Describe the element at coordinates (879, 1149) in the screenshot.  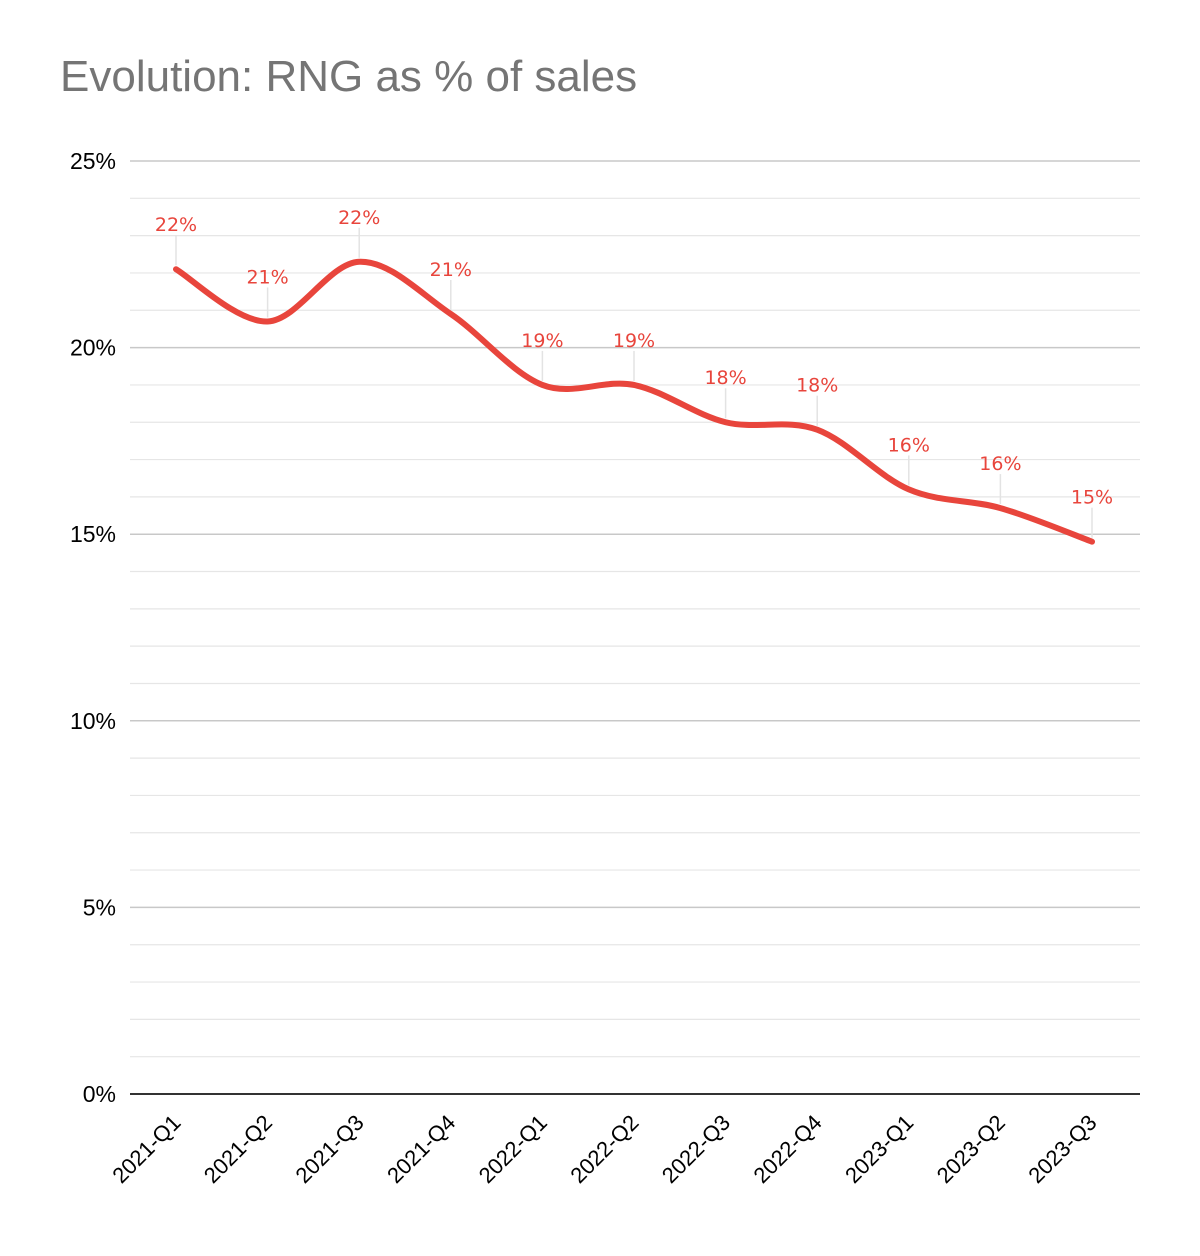
I see `x-tick-label: 2023-Q1` at that location.